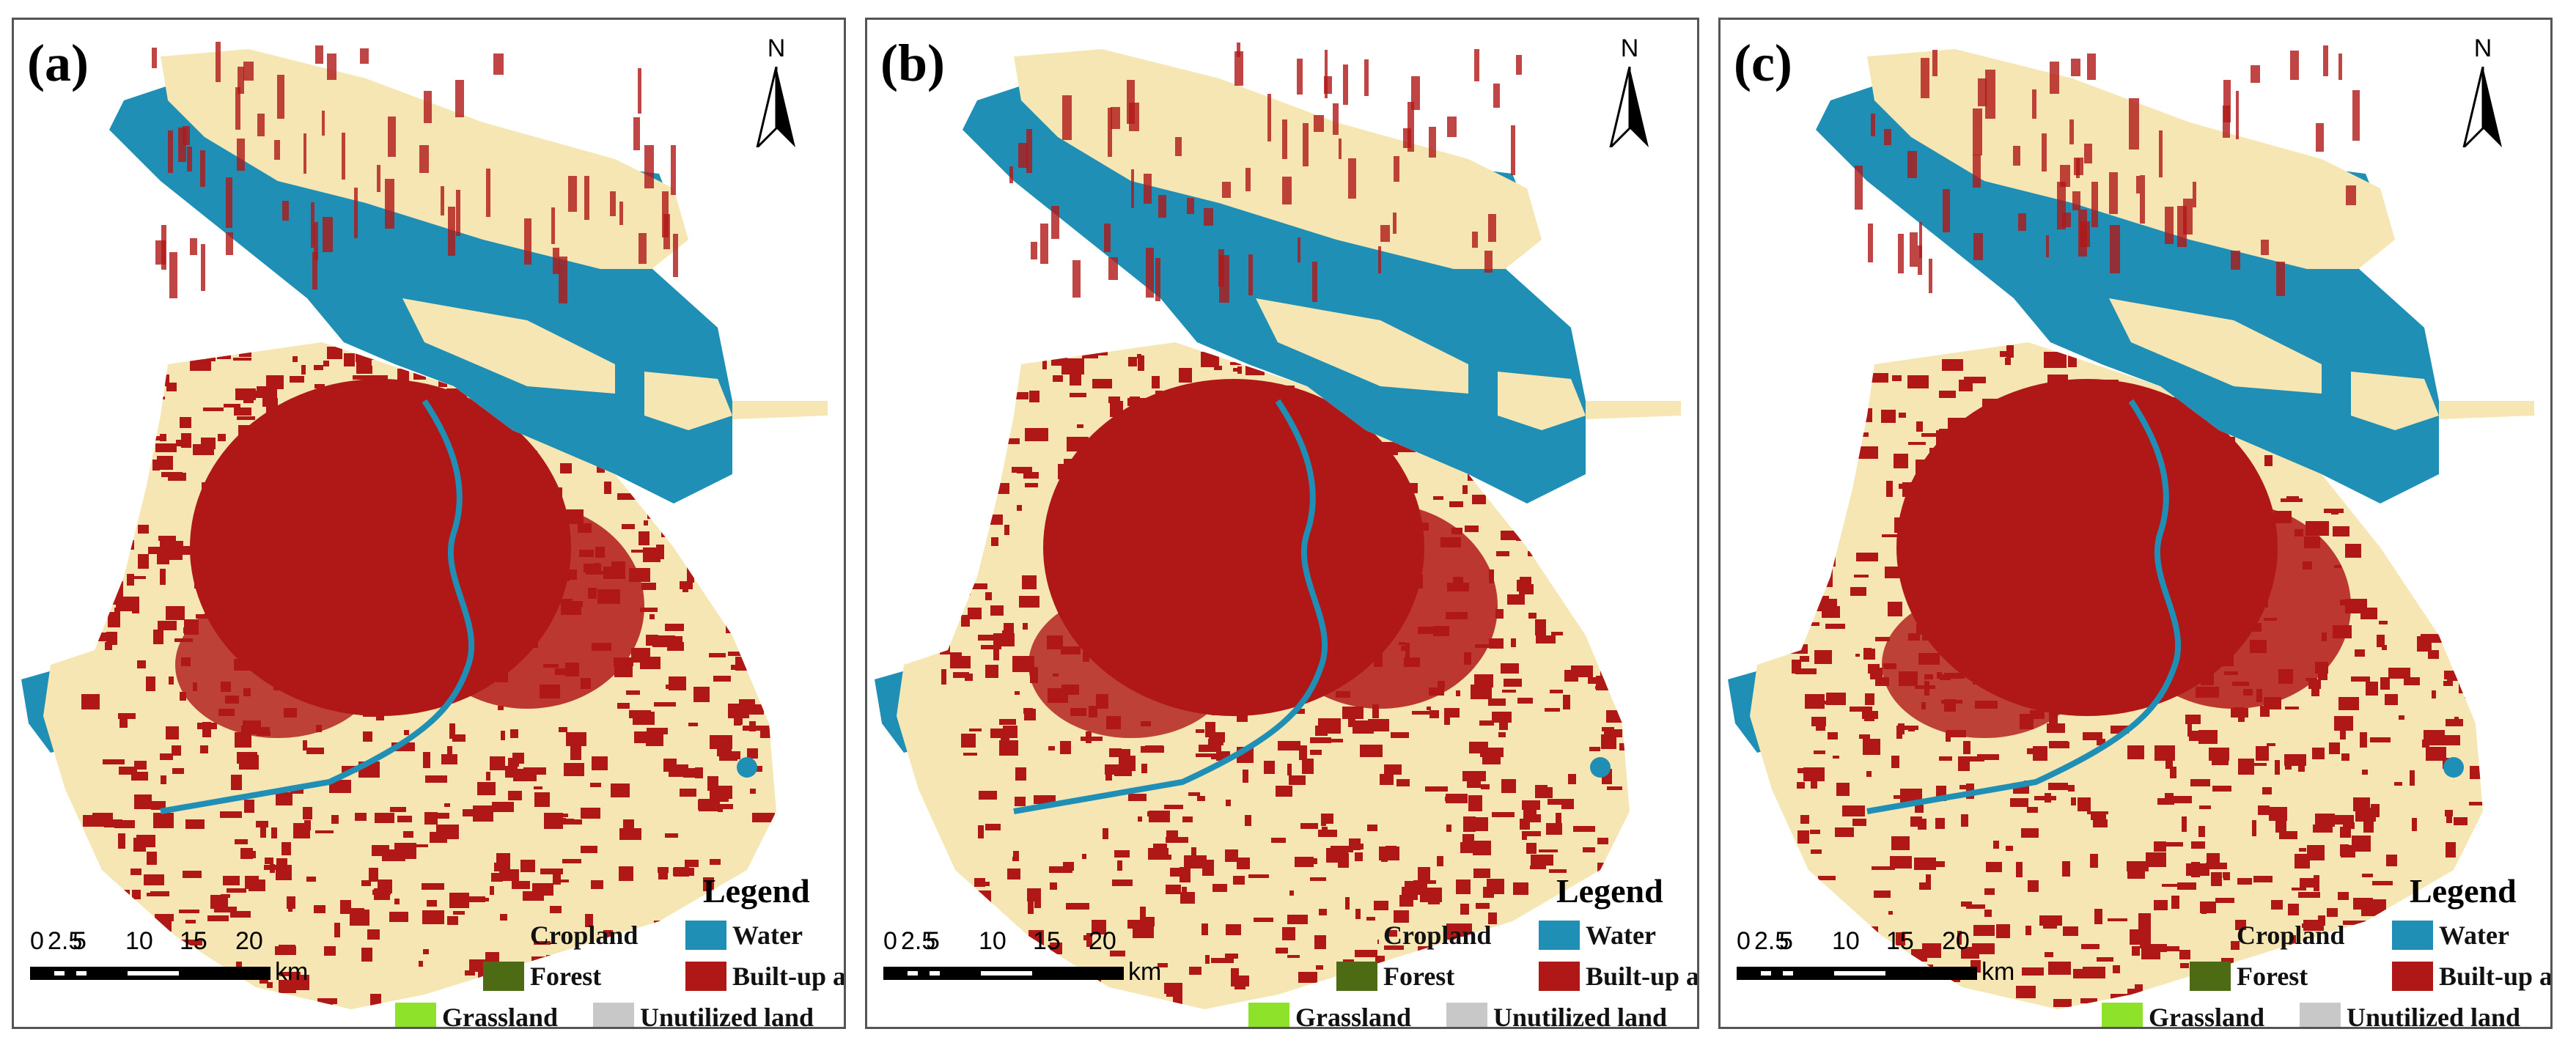  Describe the element at coordinates (58, 63) in the screenshot. I see `panel-label: (a)` at that location.